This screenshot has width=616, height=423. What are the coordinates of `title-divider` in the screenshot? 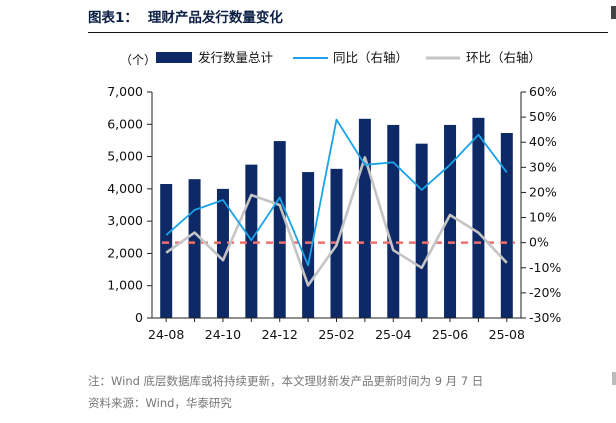 It's located at (348, 32).